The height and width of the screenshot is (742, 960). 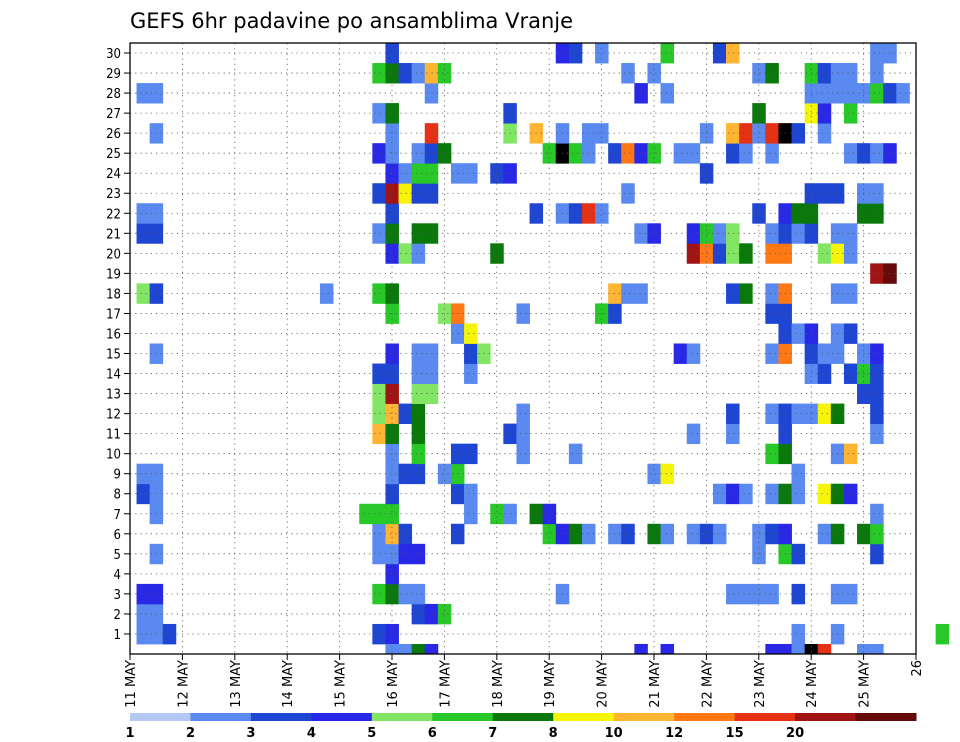 I want to click on y-tick-label: 7, so click(x=117, y=515).